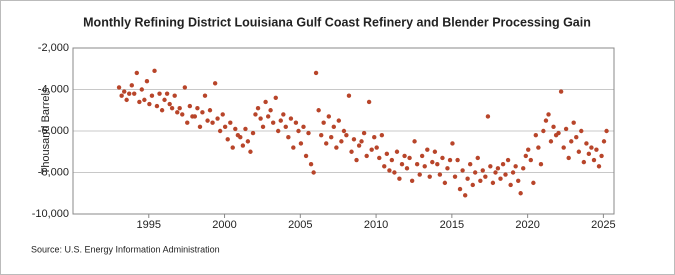 The width and height of the screenshot is (675, 275). I want to click on x-tick-label: 2025, so click(603, 225).